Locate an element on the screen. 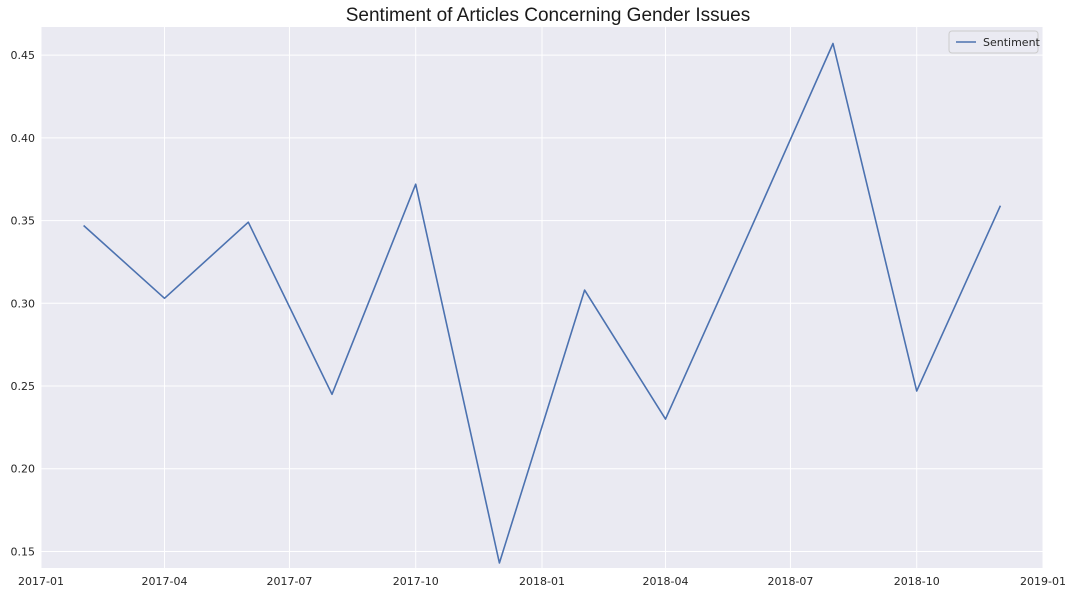  y-tick-label: 0.30 is located at coordinates (23, 303).